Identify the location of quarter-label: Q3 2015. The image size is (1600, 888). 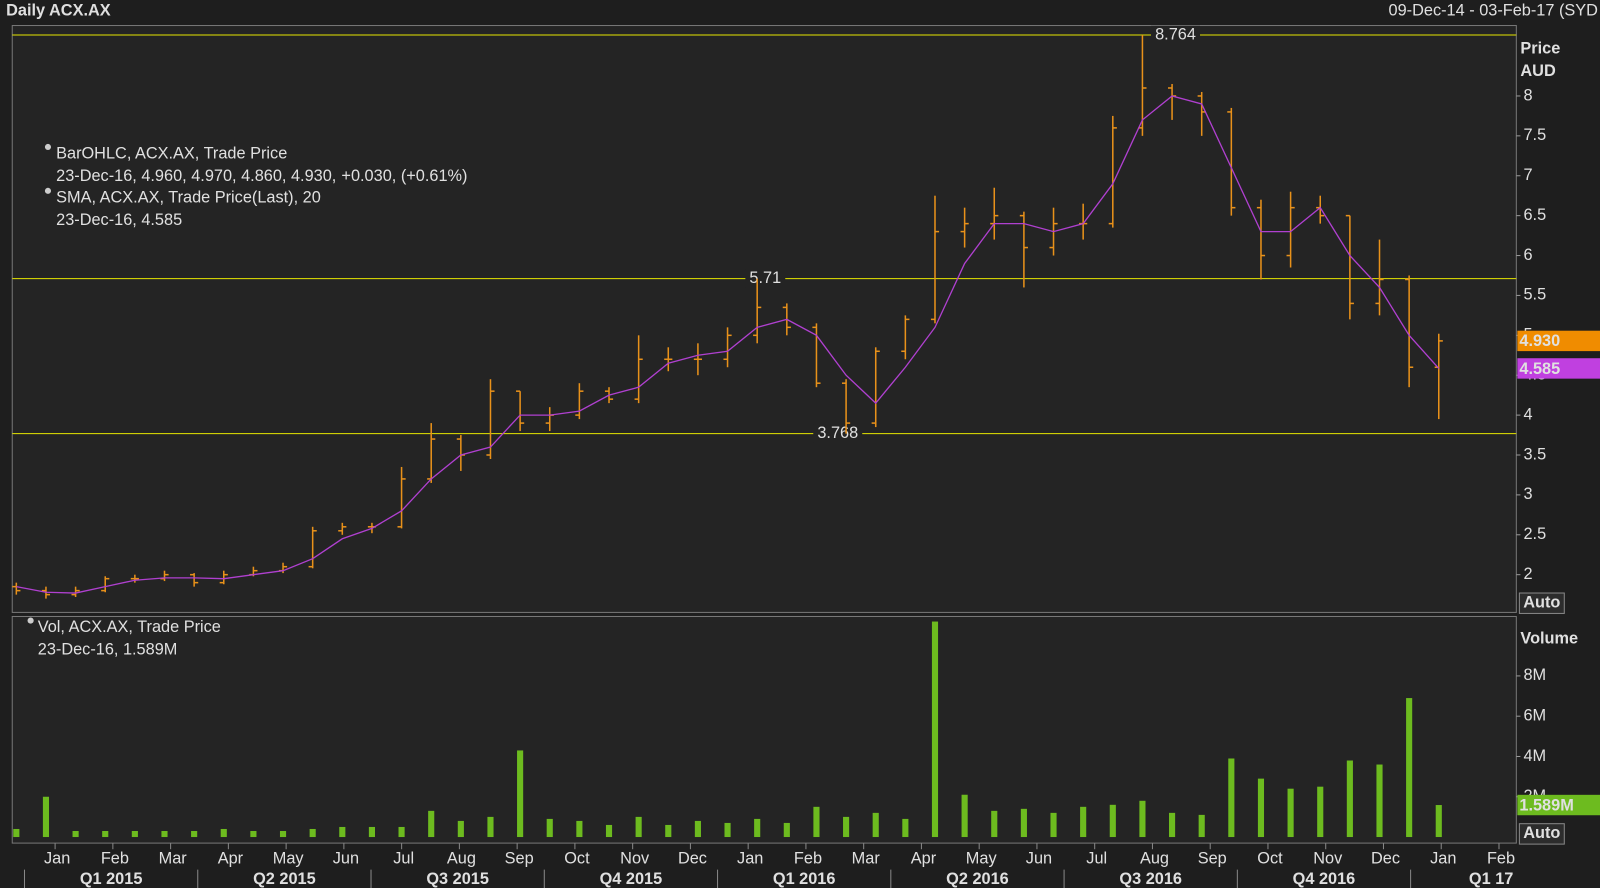
(457, 879).